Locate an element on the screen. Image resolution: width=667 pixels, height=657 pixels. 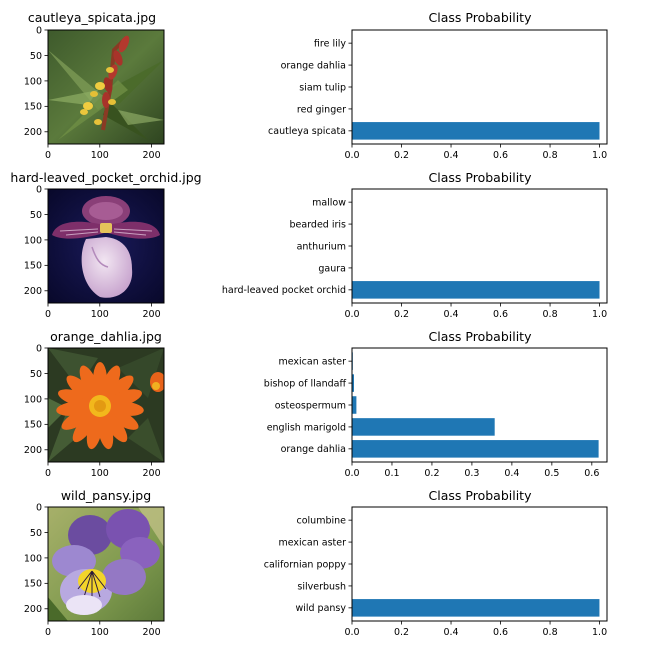
image-panel-pansy: wild_pansy.jpg 0 100 200 0 50 100 150 200 is located at coordinates (94, 563).